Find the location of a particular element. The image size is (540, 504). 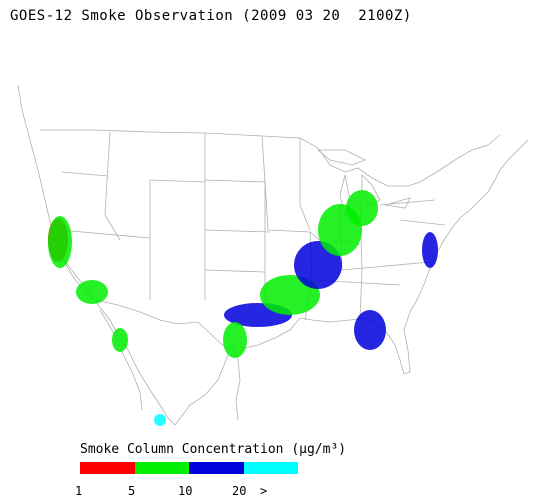

smoke-area-michigan is located at coordinates (362, 208).